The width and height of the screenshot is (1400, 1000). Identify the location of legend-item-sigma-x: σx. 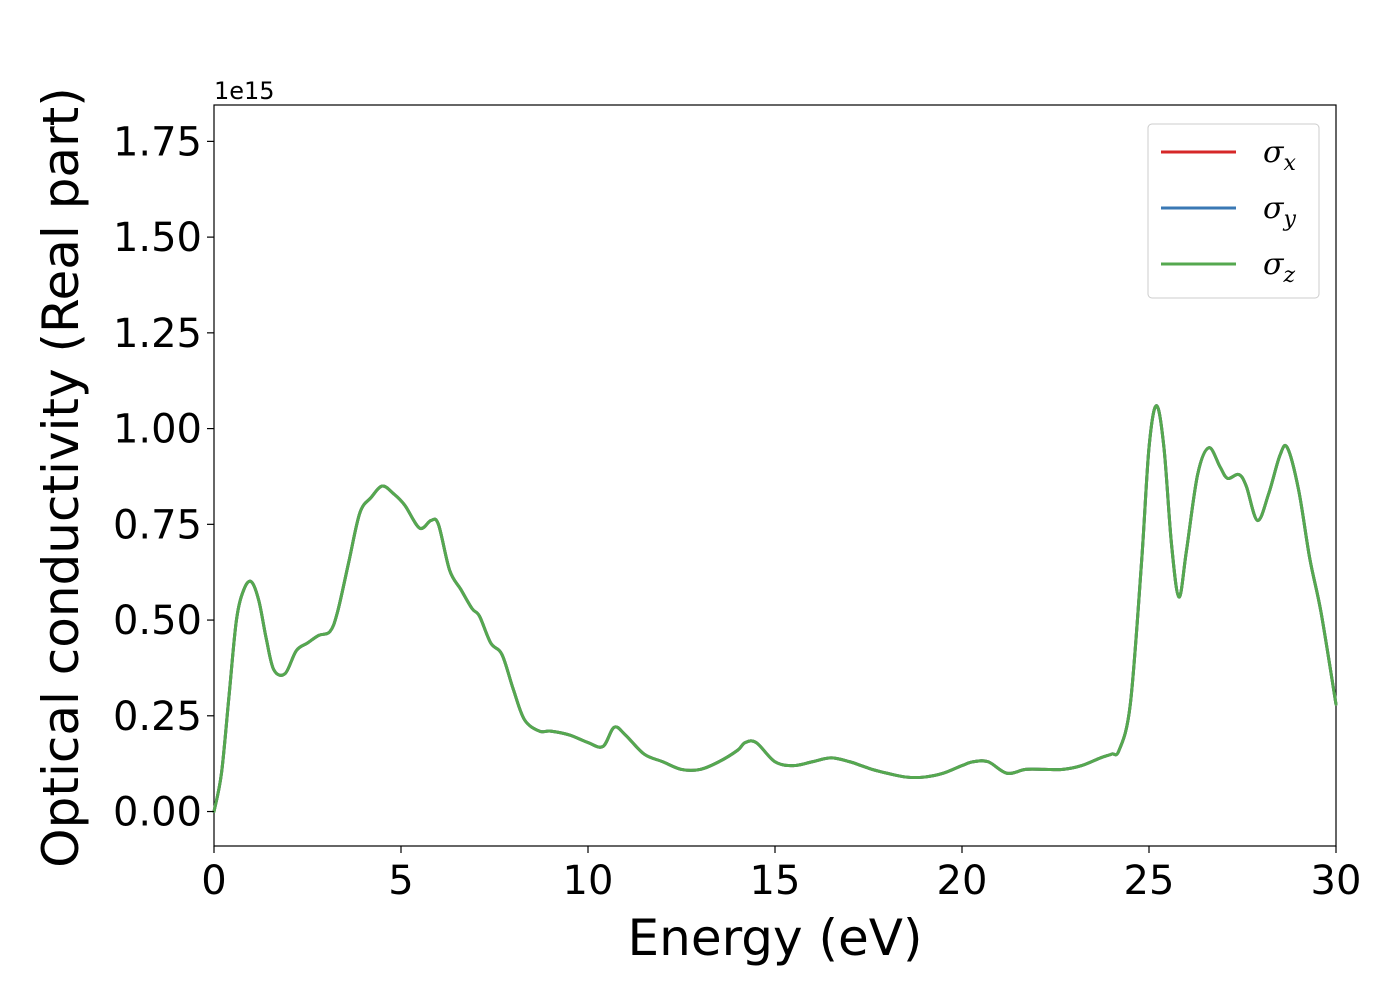
(1228, 155).